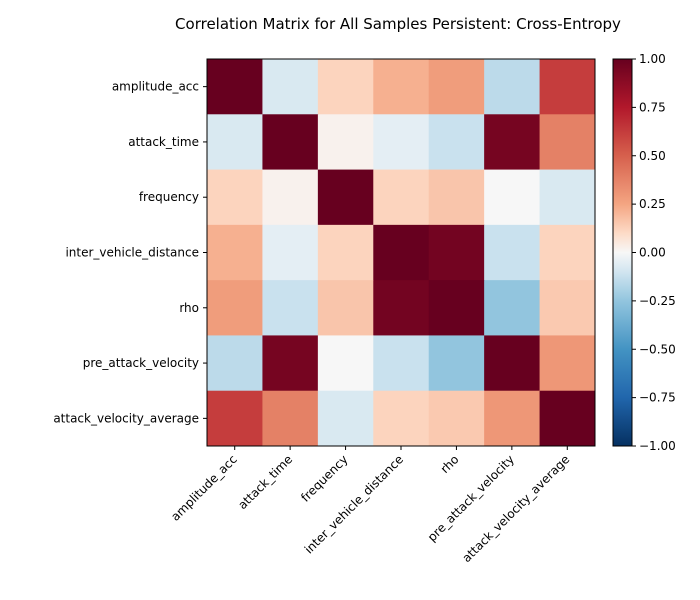 Image resolution: width=700 pixels, height=600 pixels. I want to click on colorbar: 1.00 0.75 0.50 0.25 0.00 −0.25 −0.50 −0.75 −1.00, so click(644, 252).